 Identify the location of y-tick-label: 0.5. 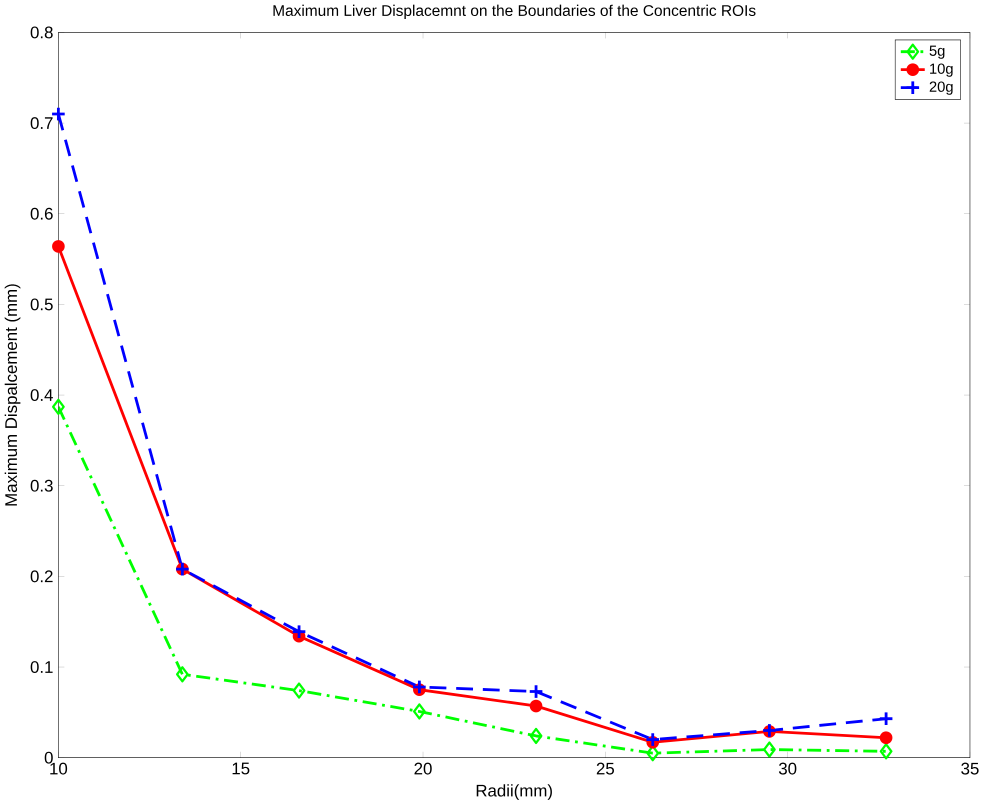
(41, 304).